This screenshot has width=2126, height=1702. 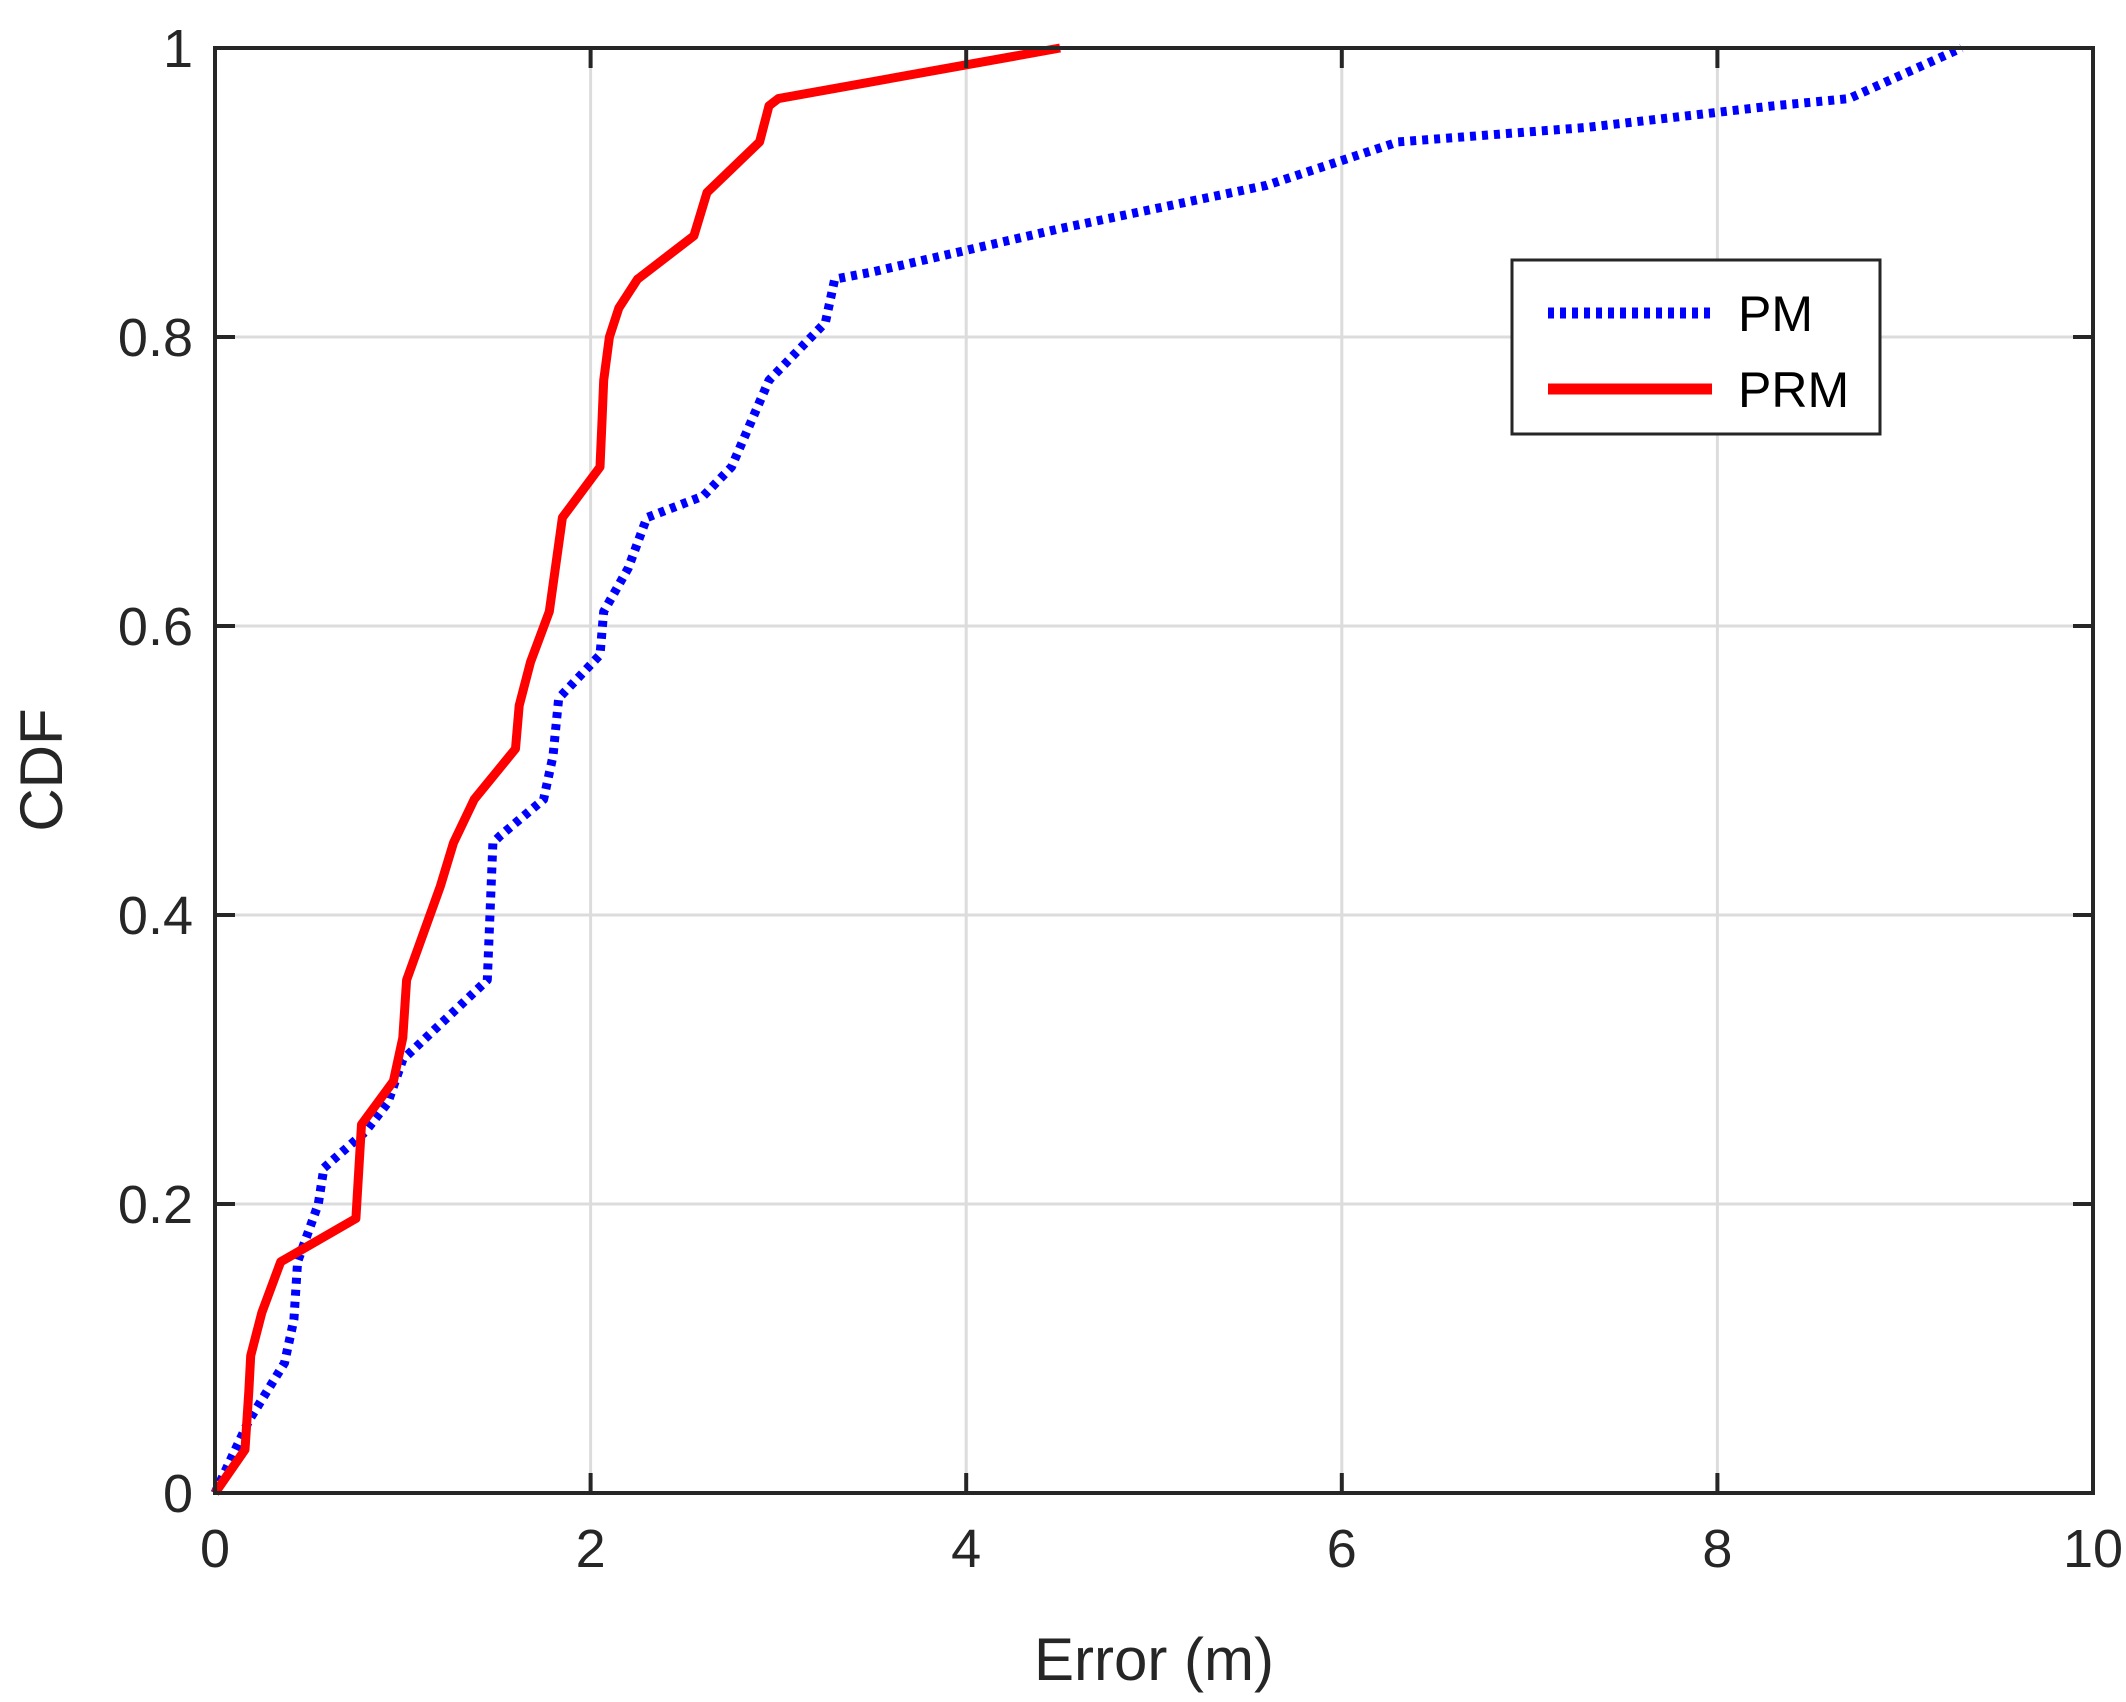 I want to click on legend-label-pm: PM, so click(x=1775, y=314).